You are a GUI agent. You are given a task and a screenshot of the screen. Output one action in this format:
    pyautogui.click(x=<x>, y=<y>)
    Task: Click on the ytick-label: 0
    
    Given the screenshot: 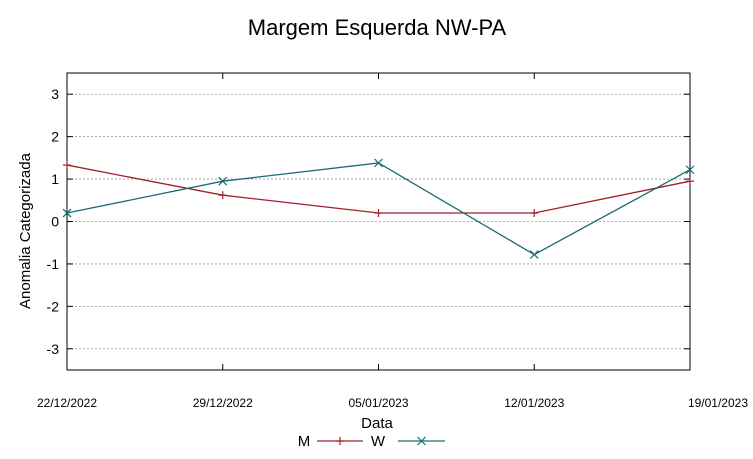 What is the action you would take?
    pyautogui.click(x=55, y=222)
    